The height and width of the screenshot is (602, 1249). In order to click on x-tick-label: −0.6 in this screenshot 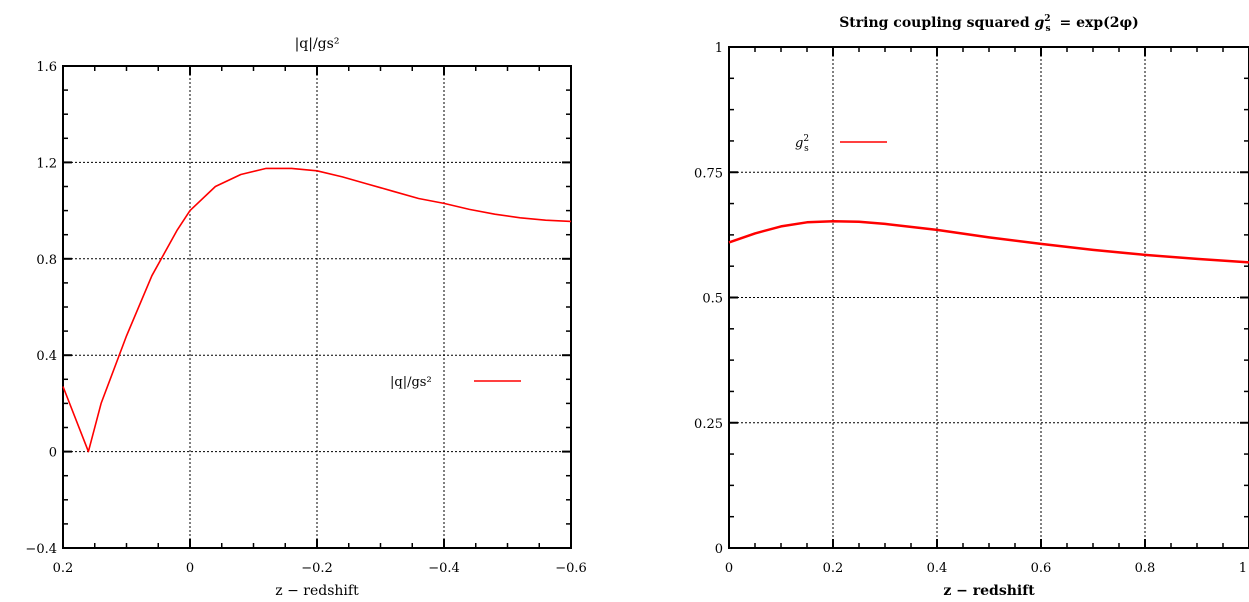, I will do `click(571, 568)`.